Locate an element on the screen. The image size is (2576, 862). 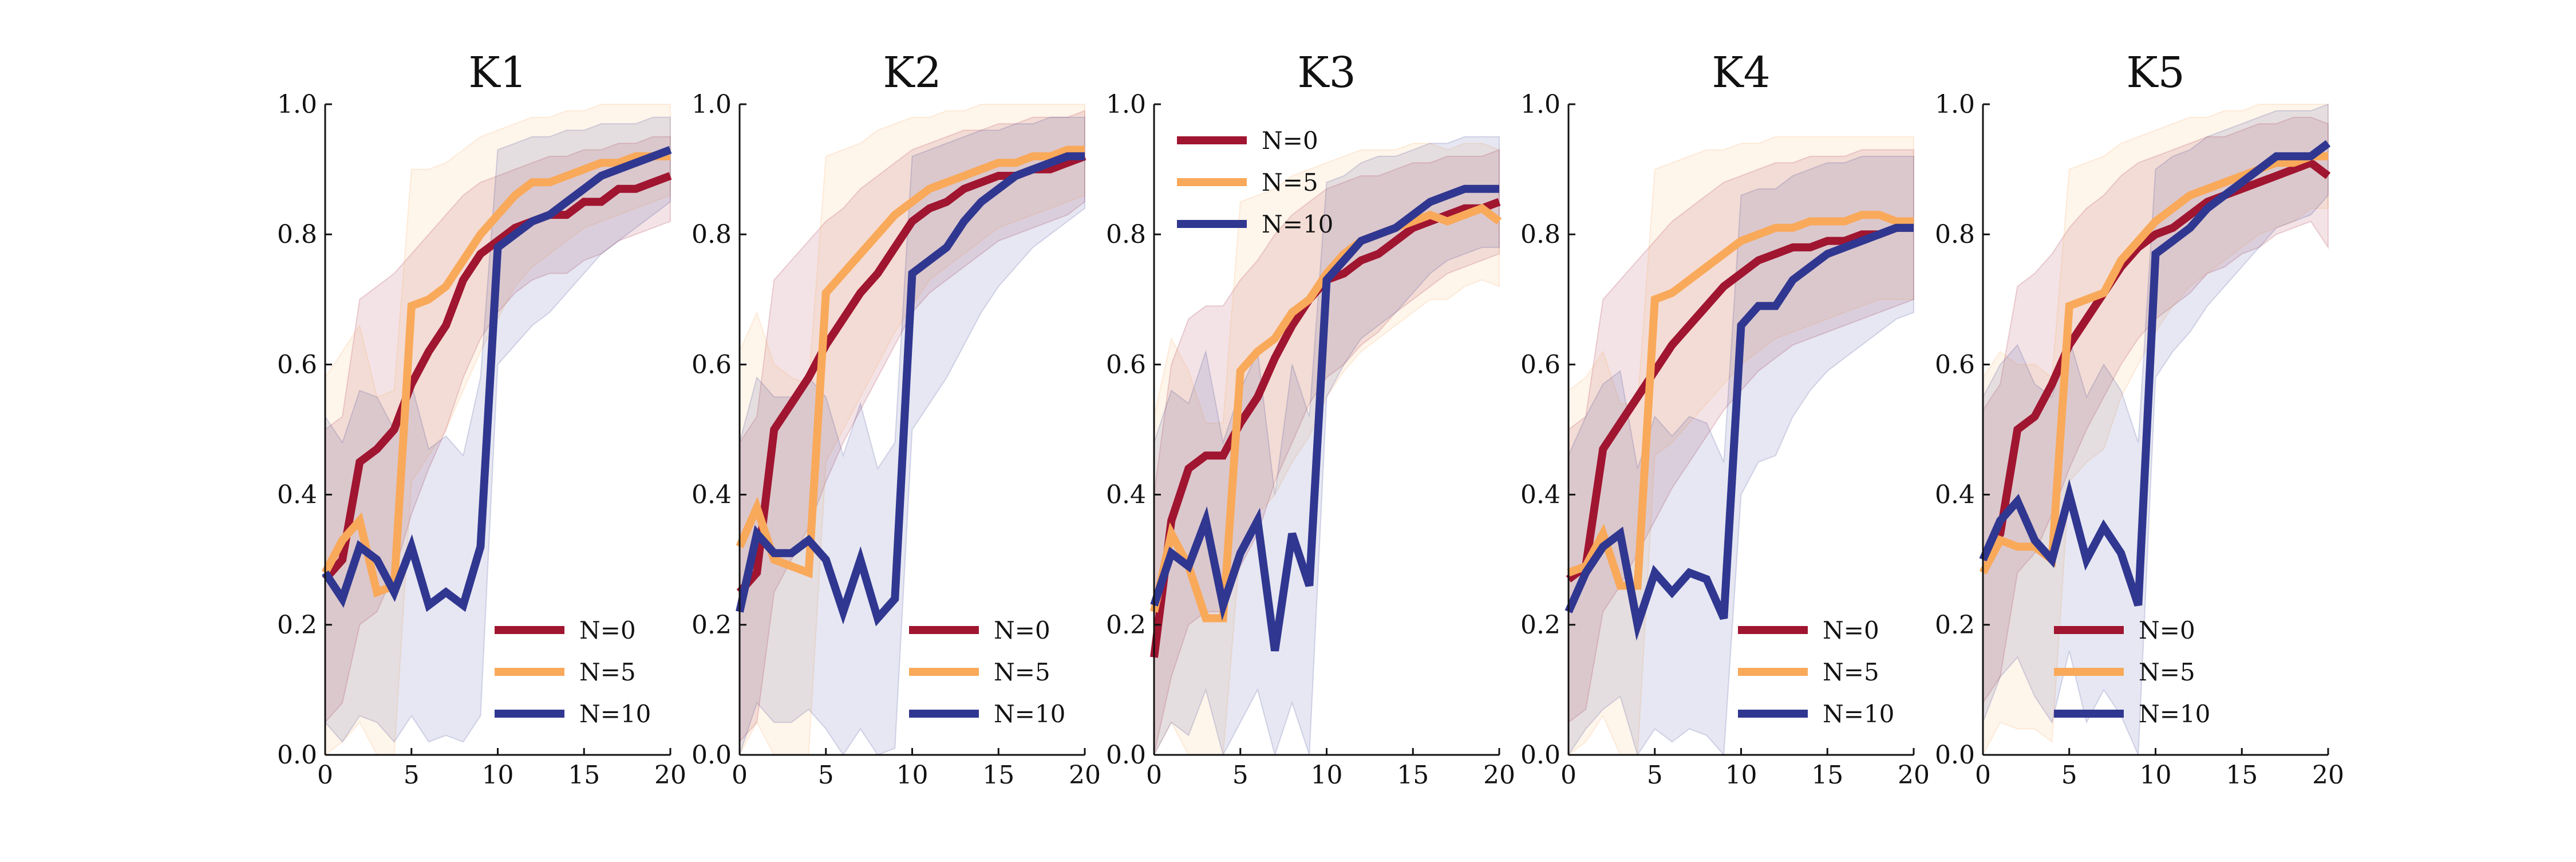
panel-k4: 0.0 0.2 0.4 0.6 0.8 1.0 0 5 10 15 20 K4 N=0 N=5 N=10 is located at coordinates (1725, 419).